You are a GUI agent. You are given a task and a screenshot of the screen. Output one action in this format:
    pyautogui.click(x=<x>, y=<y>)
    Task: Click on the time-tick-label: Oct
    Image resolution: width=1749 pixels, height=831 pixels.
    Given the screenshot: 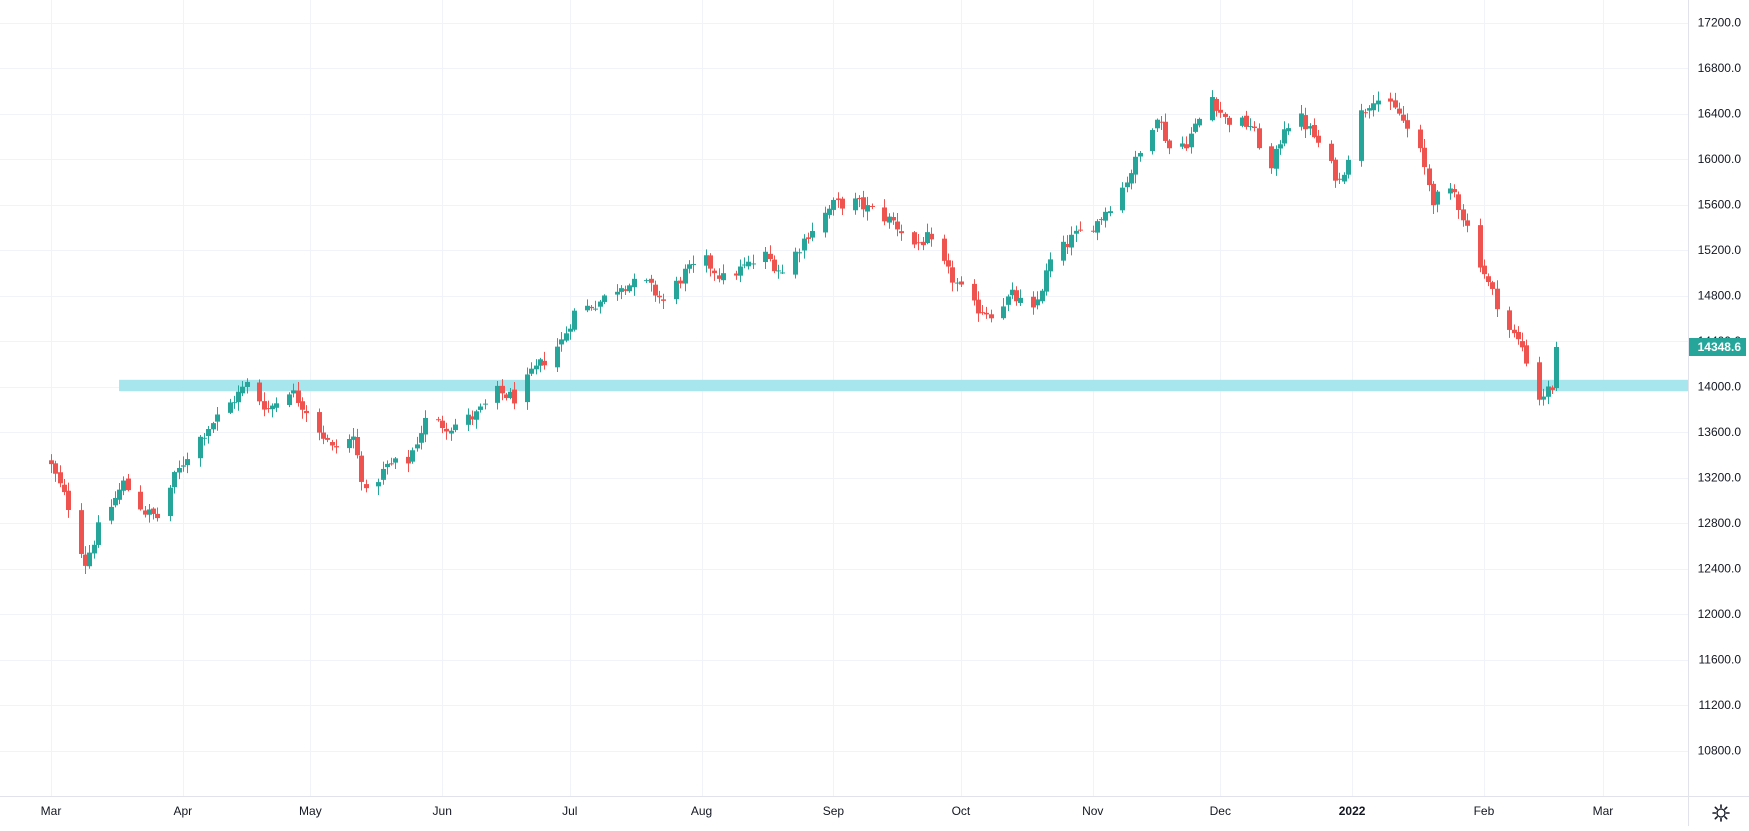 What is the action you would take?
    pyautogui.click(x=961, y=811)
    